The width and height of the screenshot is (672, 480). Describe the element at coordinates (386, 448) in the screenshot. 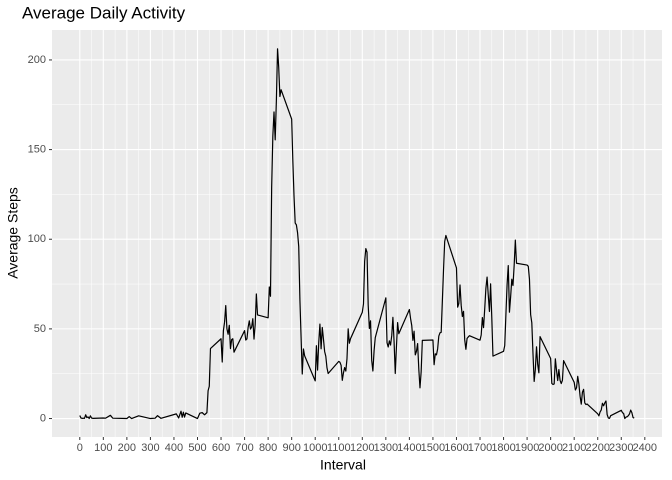

I see `x-tick-label: 1300` at that location.